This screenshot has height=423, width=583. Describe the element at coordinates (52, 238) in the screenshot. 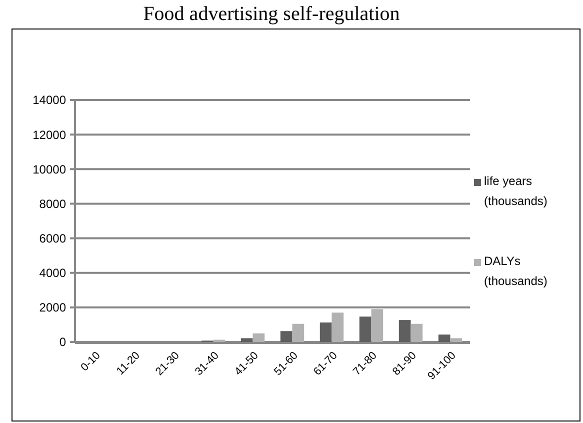

I see `y-tick-label: 6000` at that location.